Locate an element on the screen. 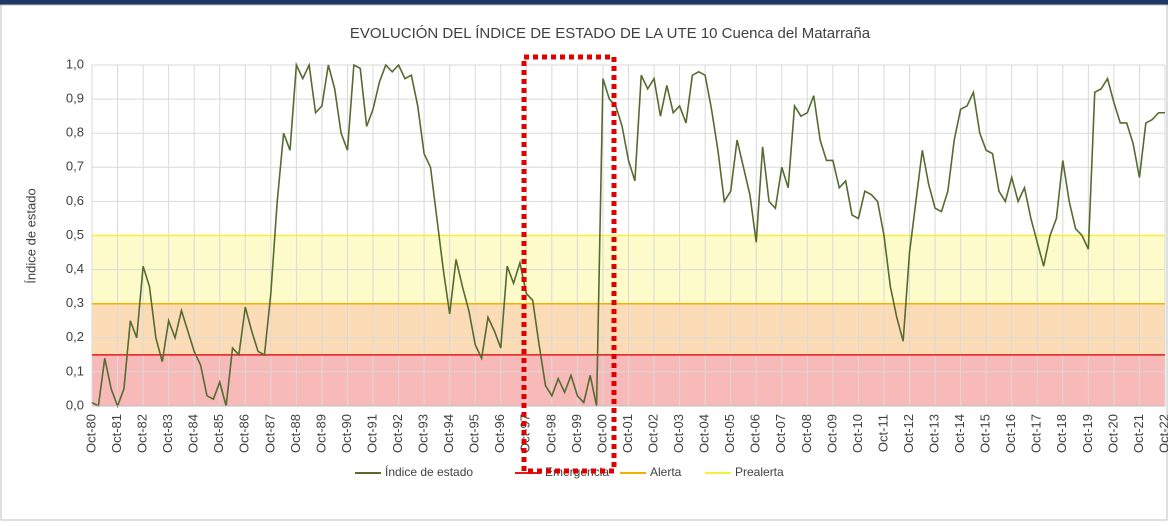 This screenshot has height=526, width=1168. x-tick-label: Oct-06 is located at coordinates (755, 433).